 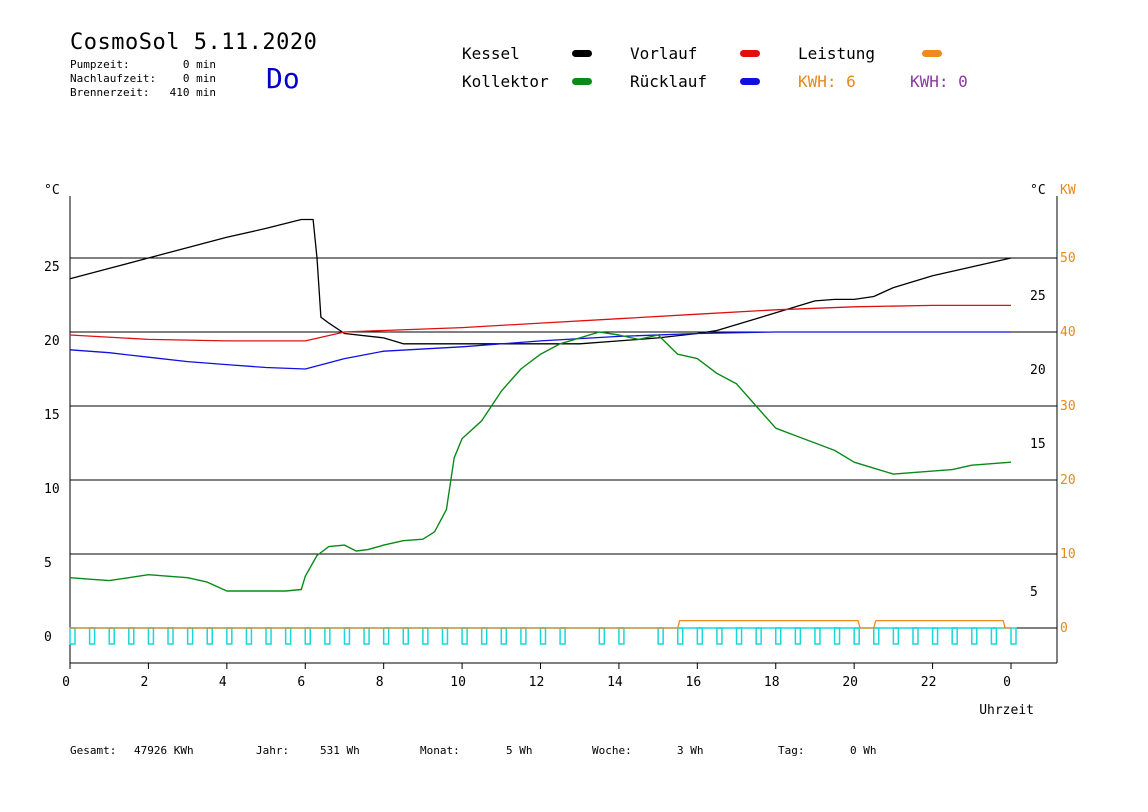 I want to click on legend-ruecklauf-label: Rücklauf, so click(x=669, y=81).